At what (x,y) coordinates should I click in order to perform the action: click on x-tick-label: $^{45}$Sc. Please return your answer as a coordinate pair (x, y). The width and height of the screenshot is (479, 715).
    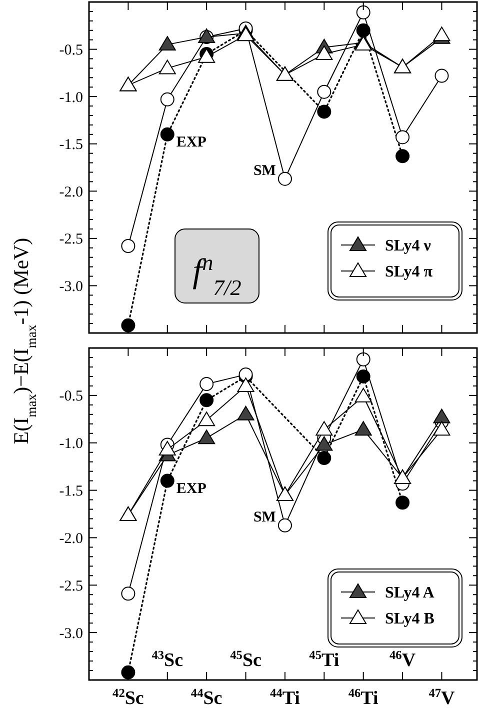
    Looking at the image, I should click on (246, 659).